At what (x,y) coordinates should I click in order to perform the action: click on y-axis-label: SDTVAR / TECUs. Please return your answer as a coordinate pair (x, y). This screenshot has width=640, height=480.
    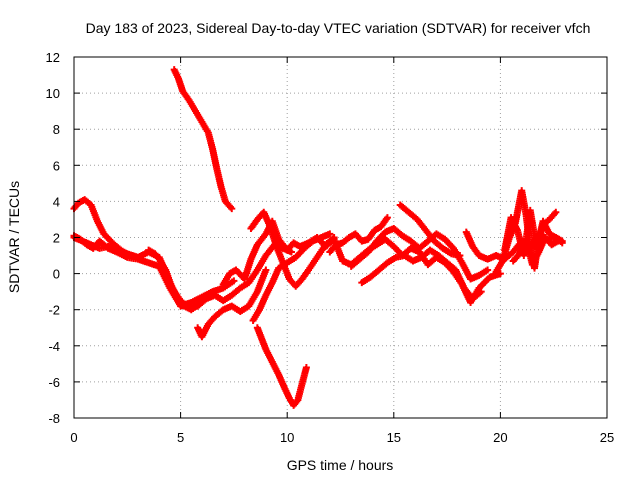
    Looking at the image, I should click on (14, 237).